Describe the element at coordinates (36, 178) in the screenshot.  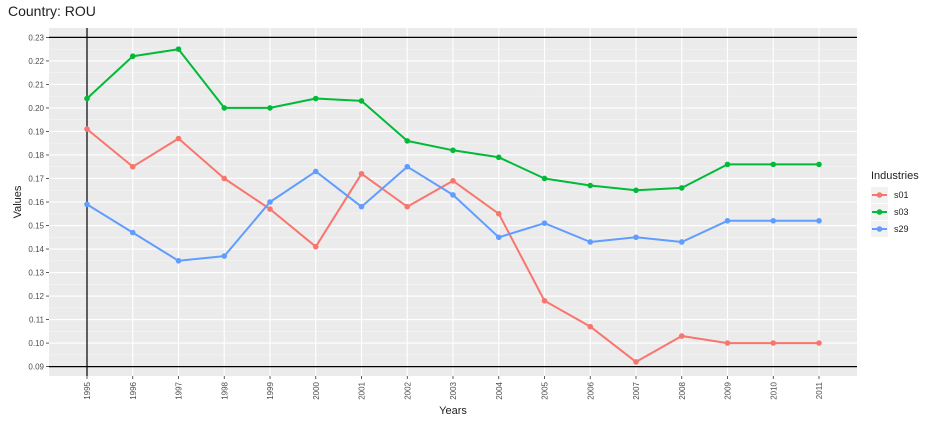
I see `y-tick-label: 0.17` at that location.